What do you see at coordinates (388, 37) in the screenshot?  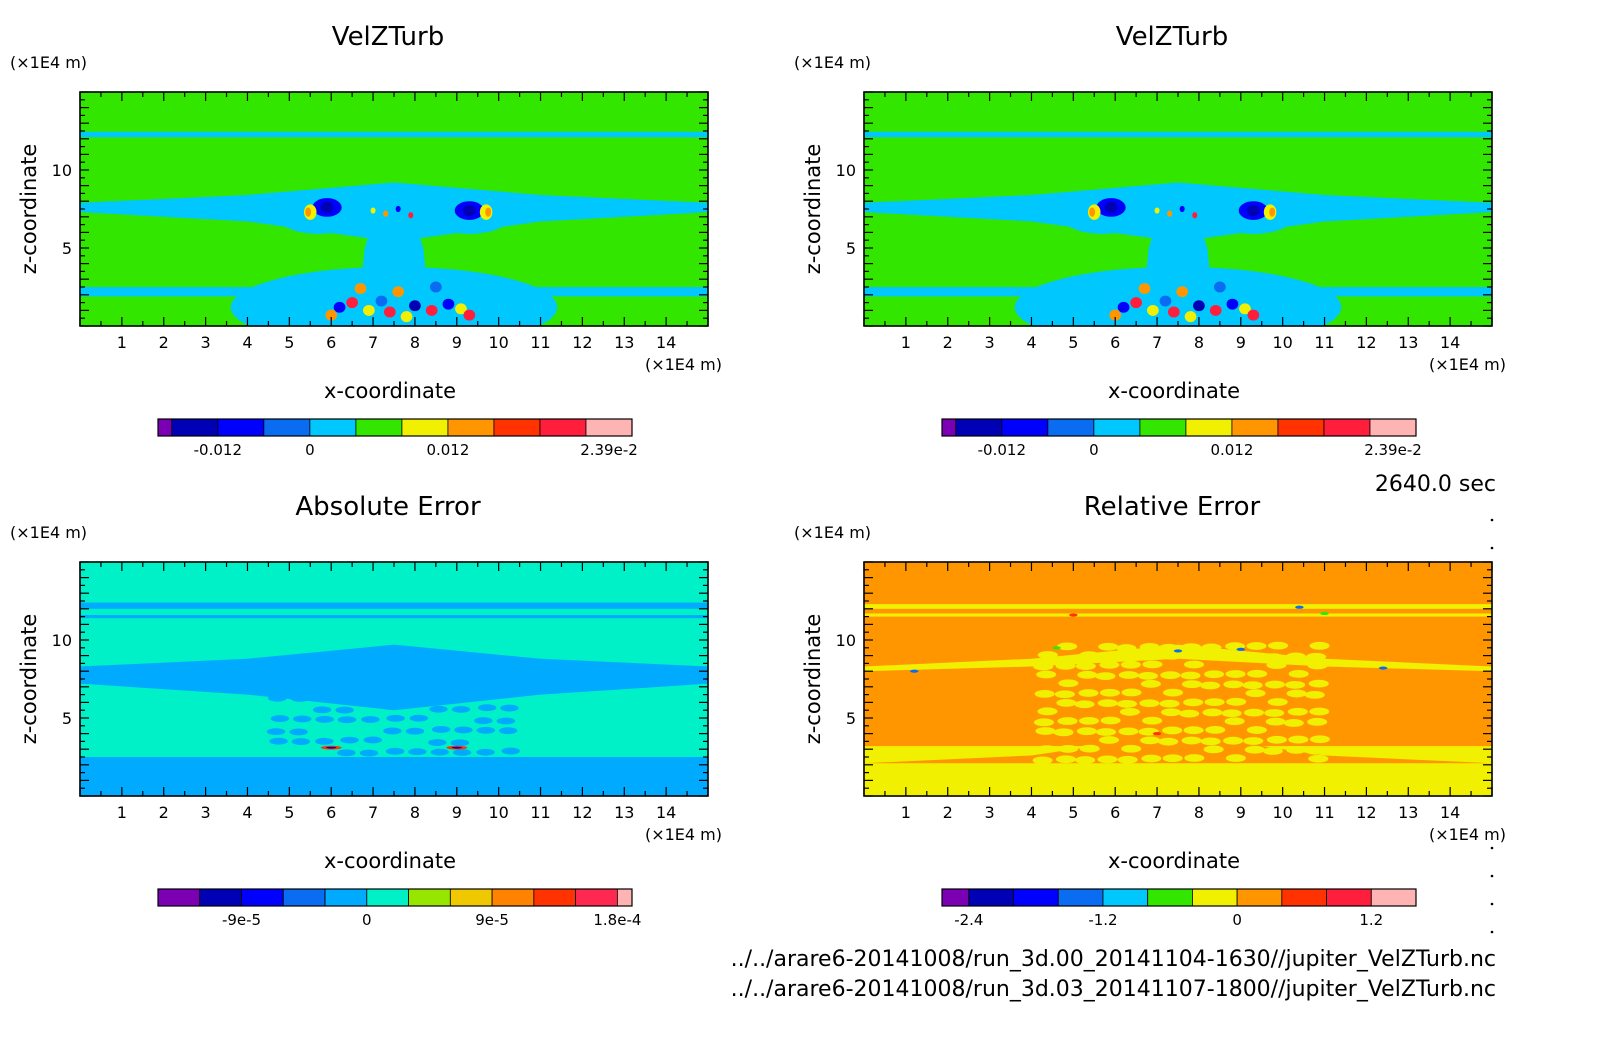 I see `chart-title: VelZTurb` at bounding box center [388, 37].